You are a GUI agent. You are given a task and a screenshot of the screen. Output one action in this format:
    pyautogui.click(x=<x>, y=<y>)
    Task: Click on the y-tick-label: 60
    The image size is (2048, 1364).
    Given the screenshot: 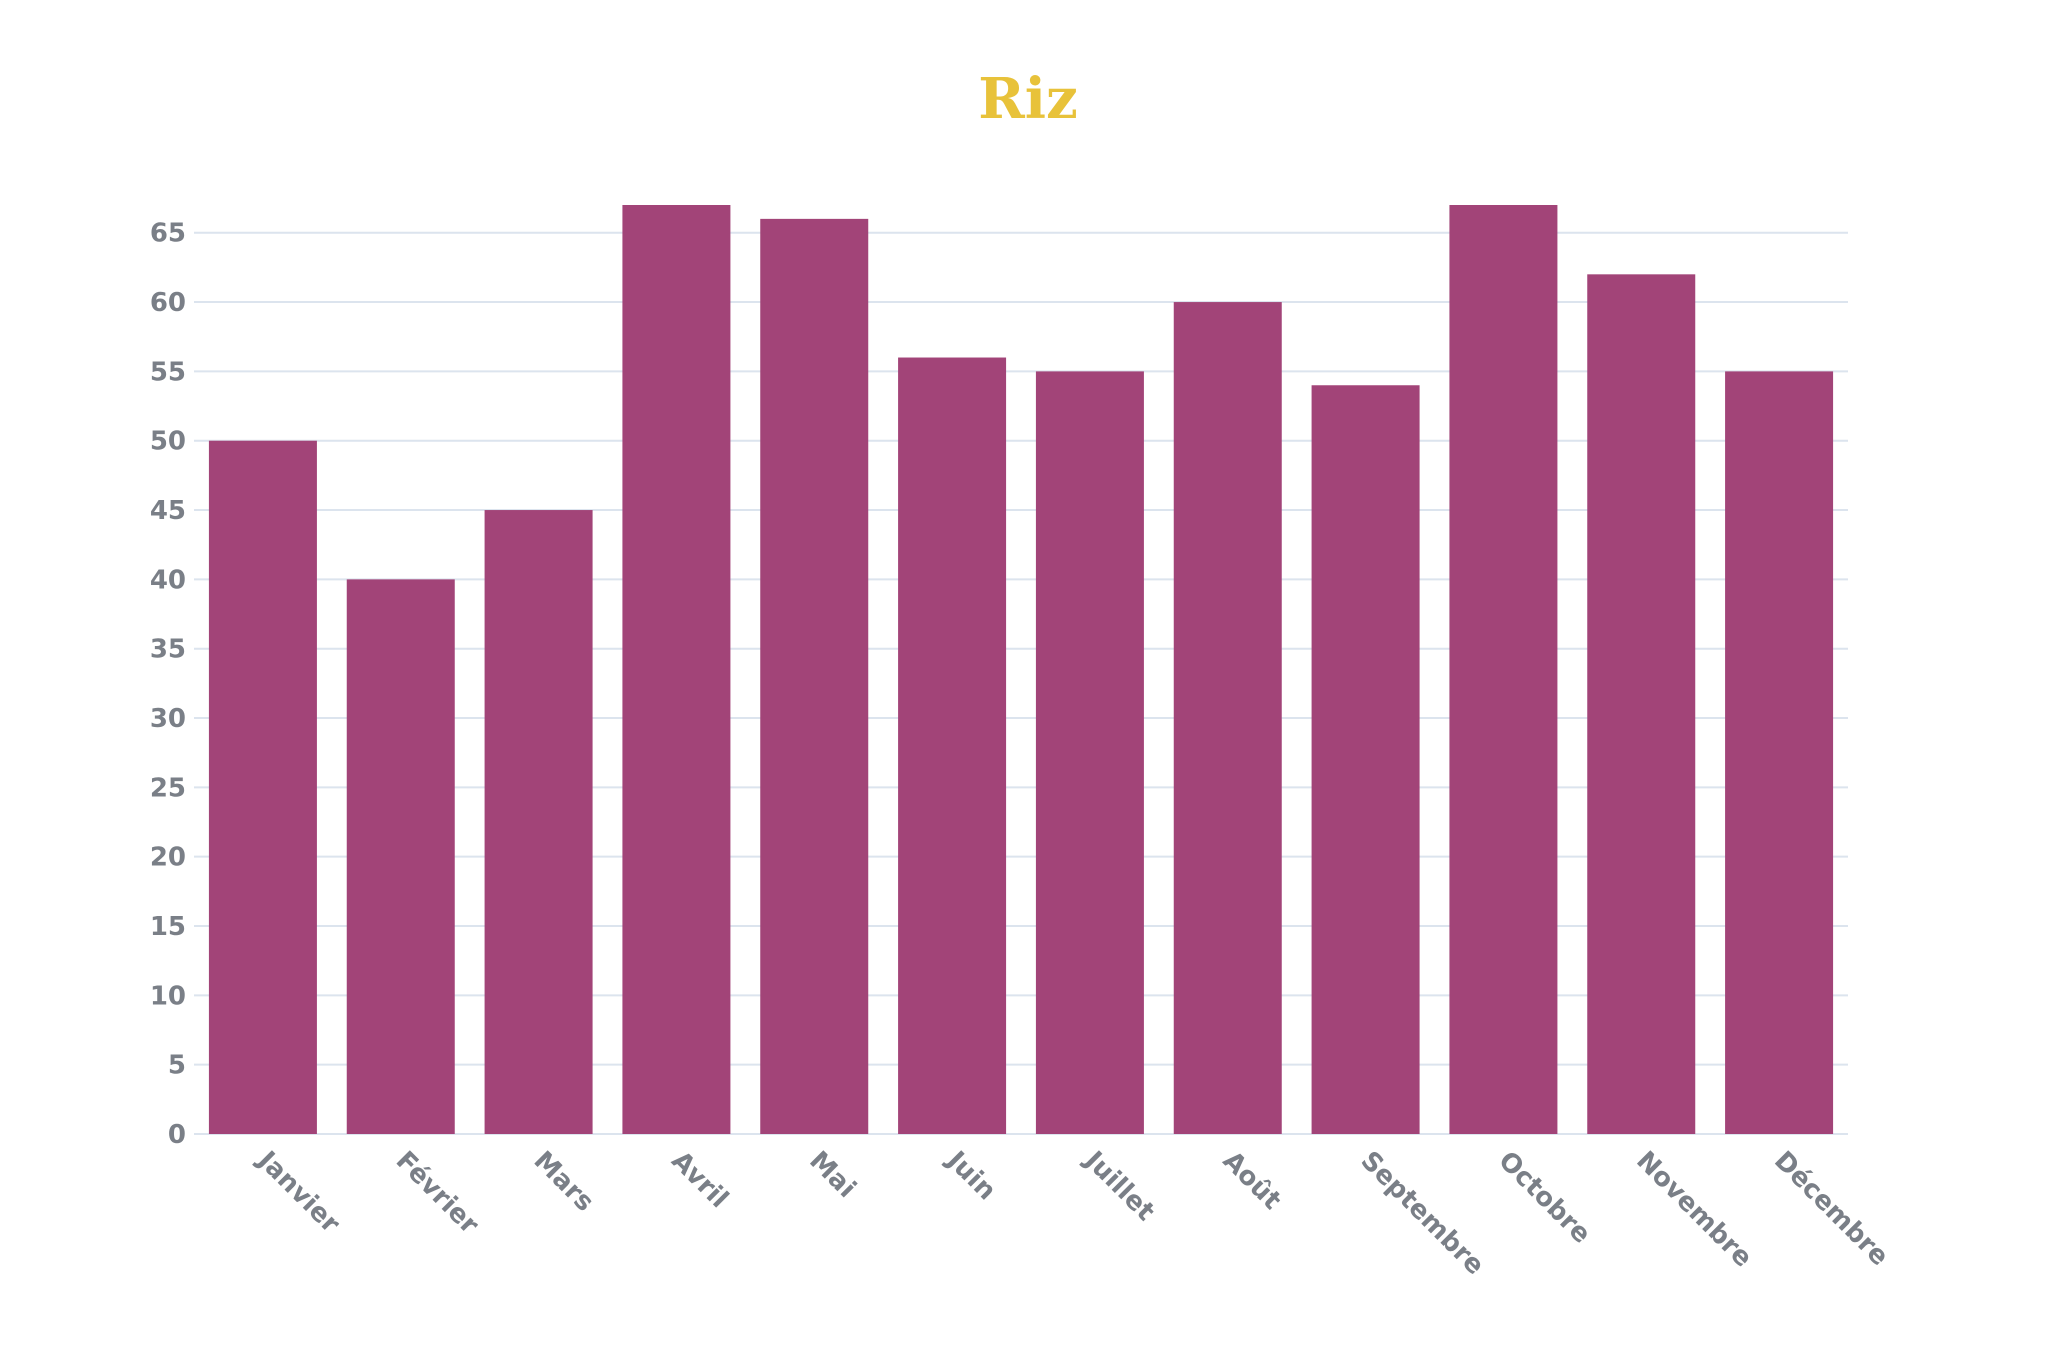 What is the action you would take?
    pyautogui.click(x=168, y=303)
    